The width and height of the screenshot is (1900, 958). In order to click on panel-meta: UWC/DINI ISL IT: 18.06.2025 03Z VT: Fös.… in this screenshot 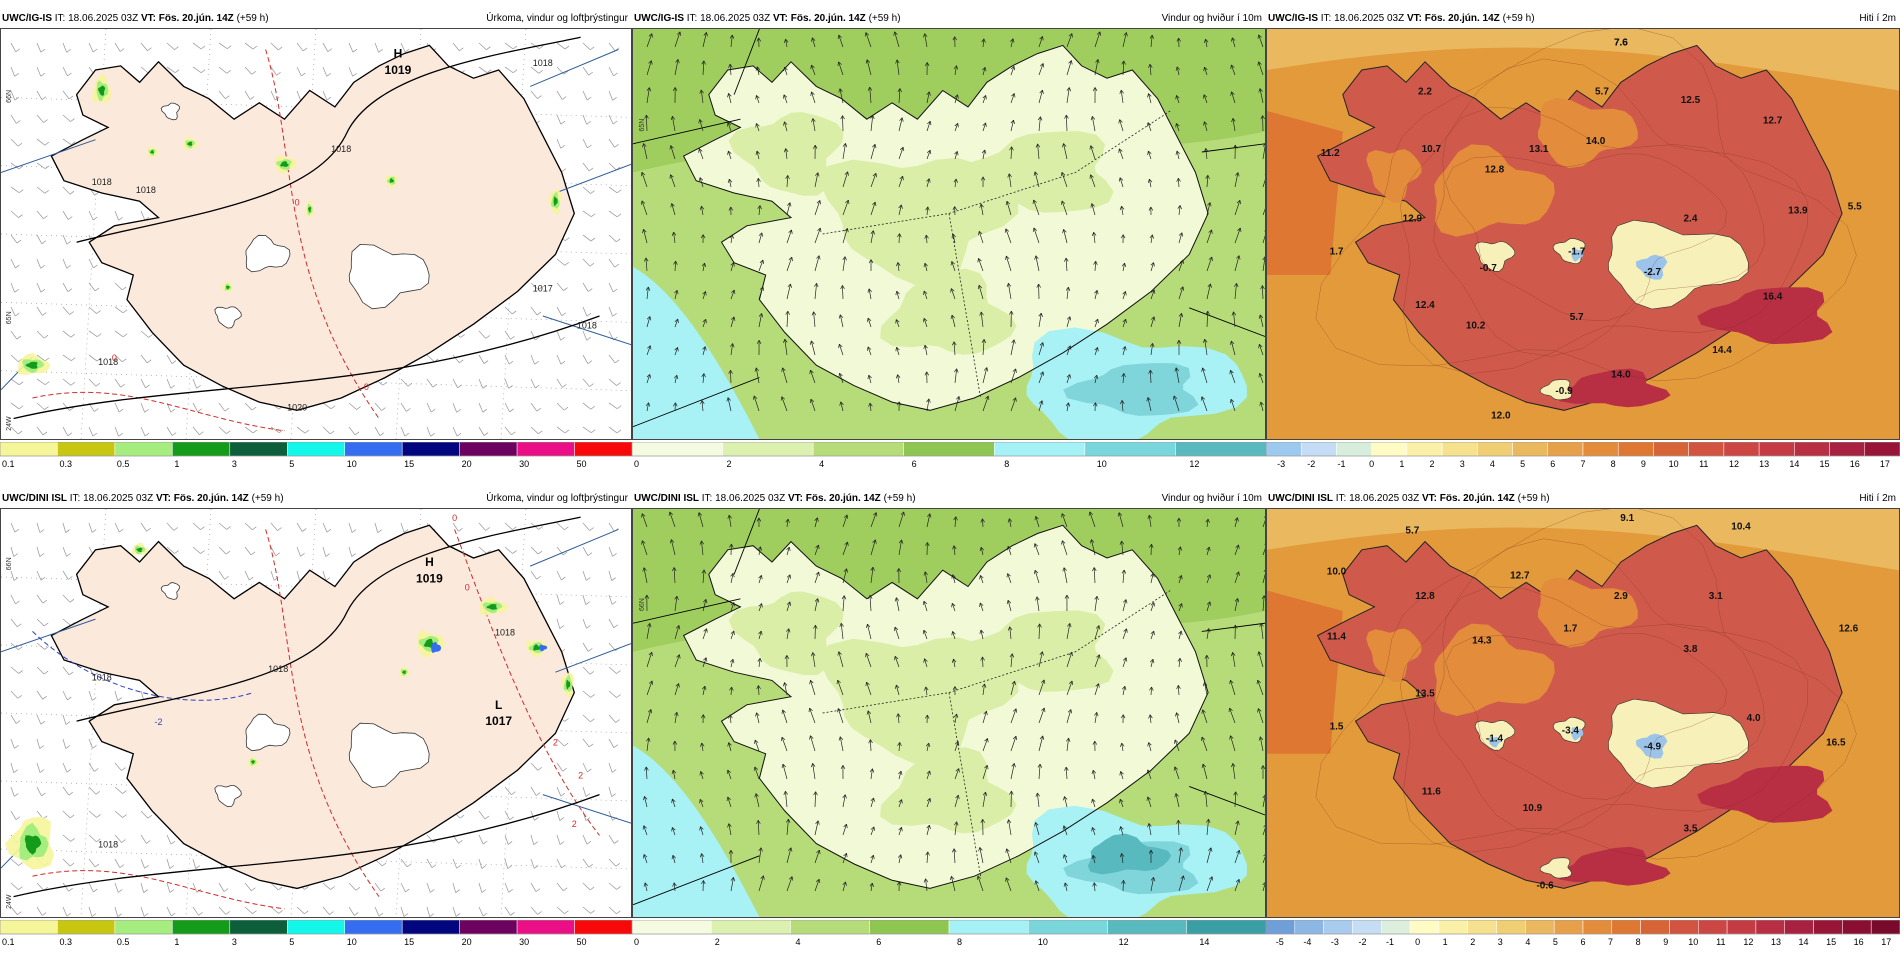, I will do `click(1409, 499)`.